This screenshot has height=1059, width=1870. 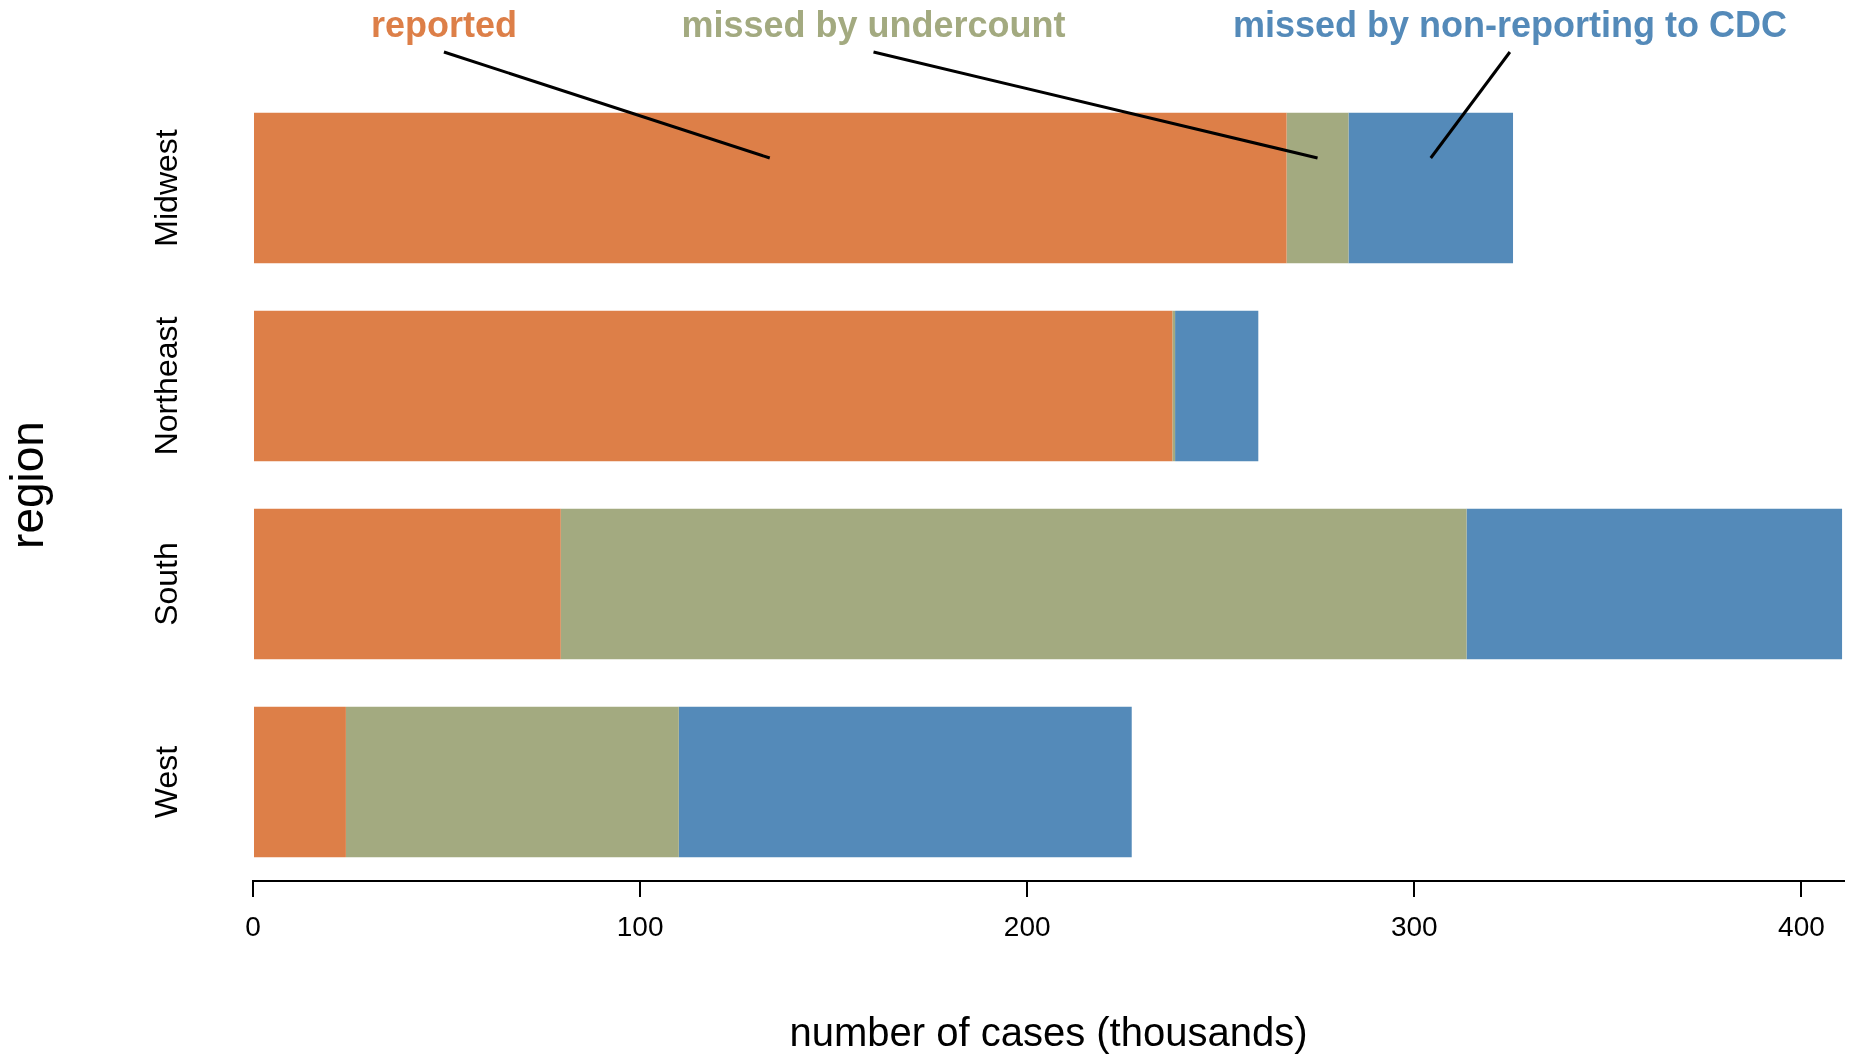 I want to click on y-tick-label: South, so click(x=165, y=584).